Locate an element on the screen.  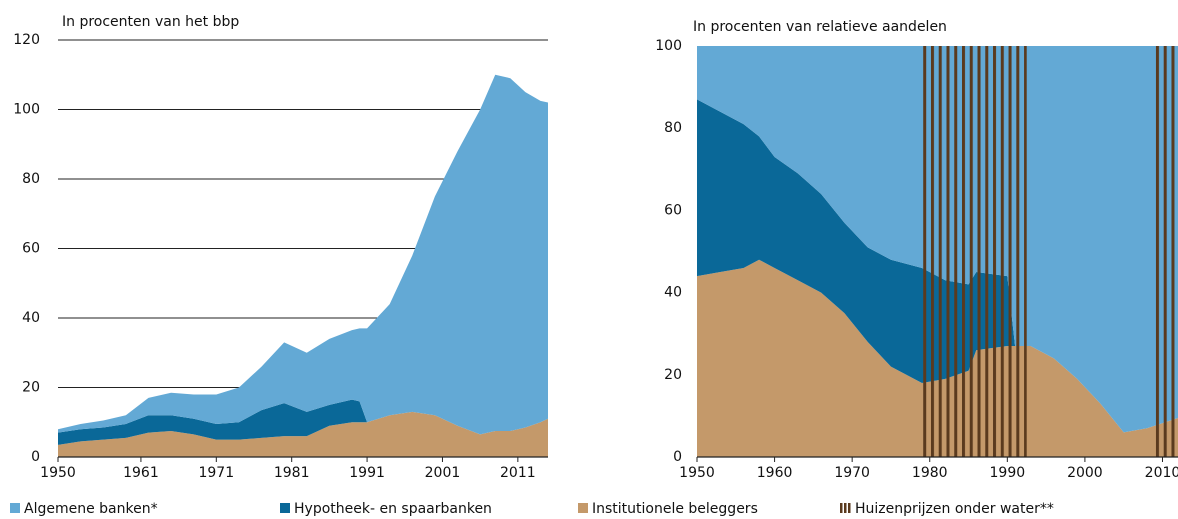
x-tick-label: 2000 is located at coordinates (1085, 473).